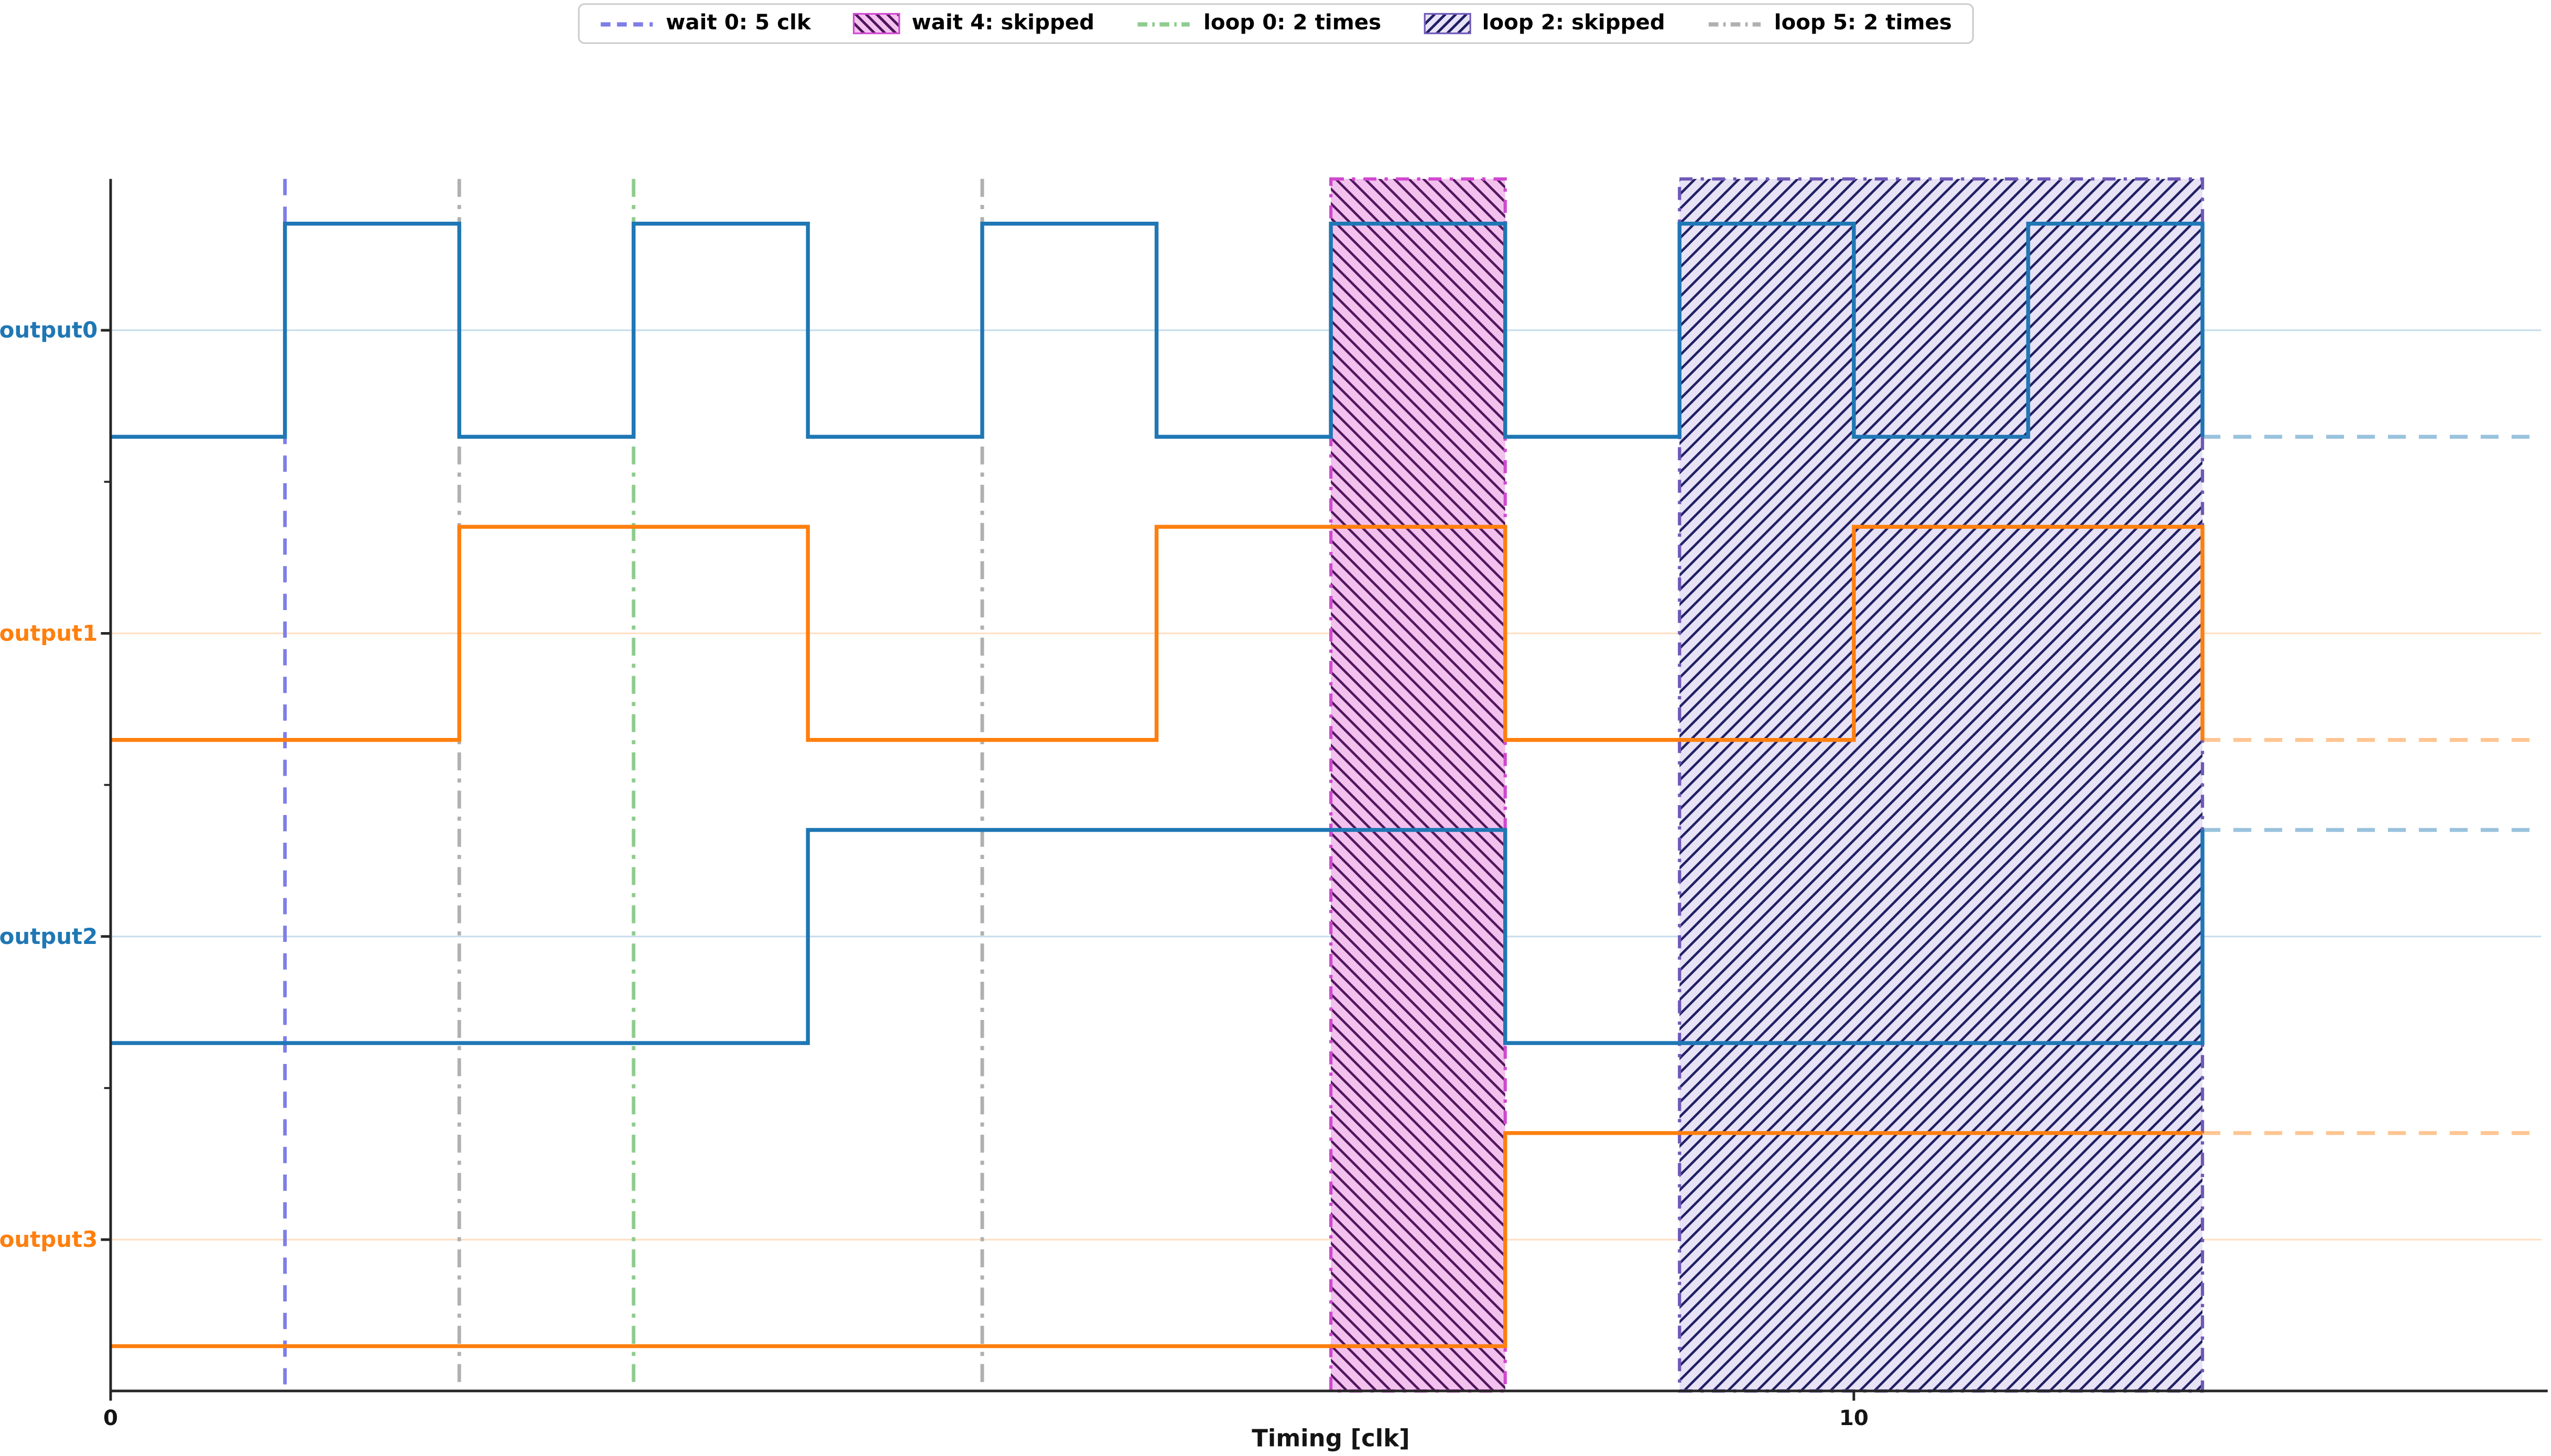 The height and width of the screenshot is (1456, 2551). I want to click on legend-item-loop-5-2-times: loop 5: 2 times, so click(1830, 24).